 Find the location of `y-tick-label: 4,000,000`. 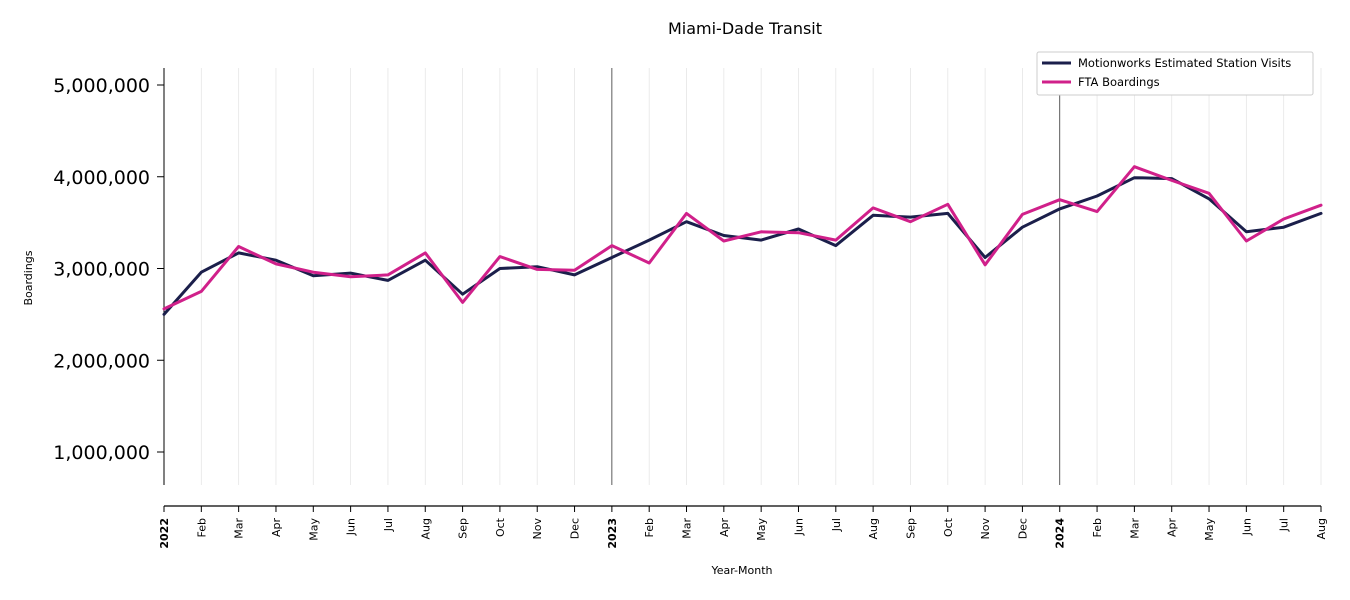

y-tick-label: 4,000,000 is located at coordinates (101, 178).